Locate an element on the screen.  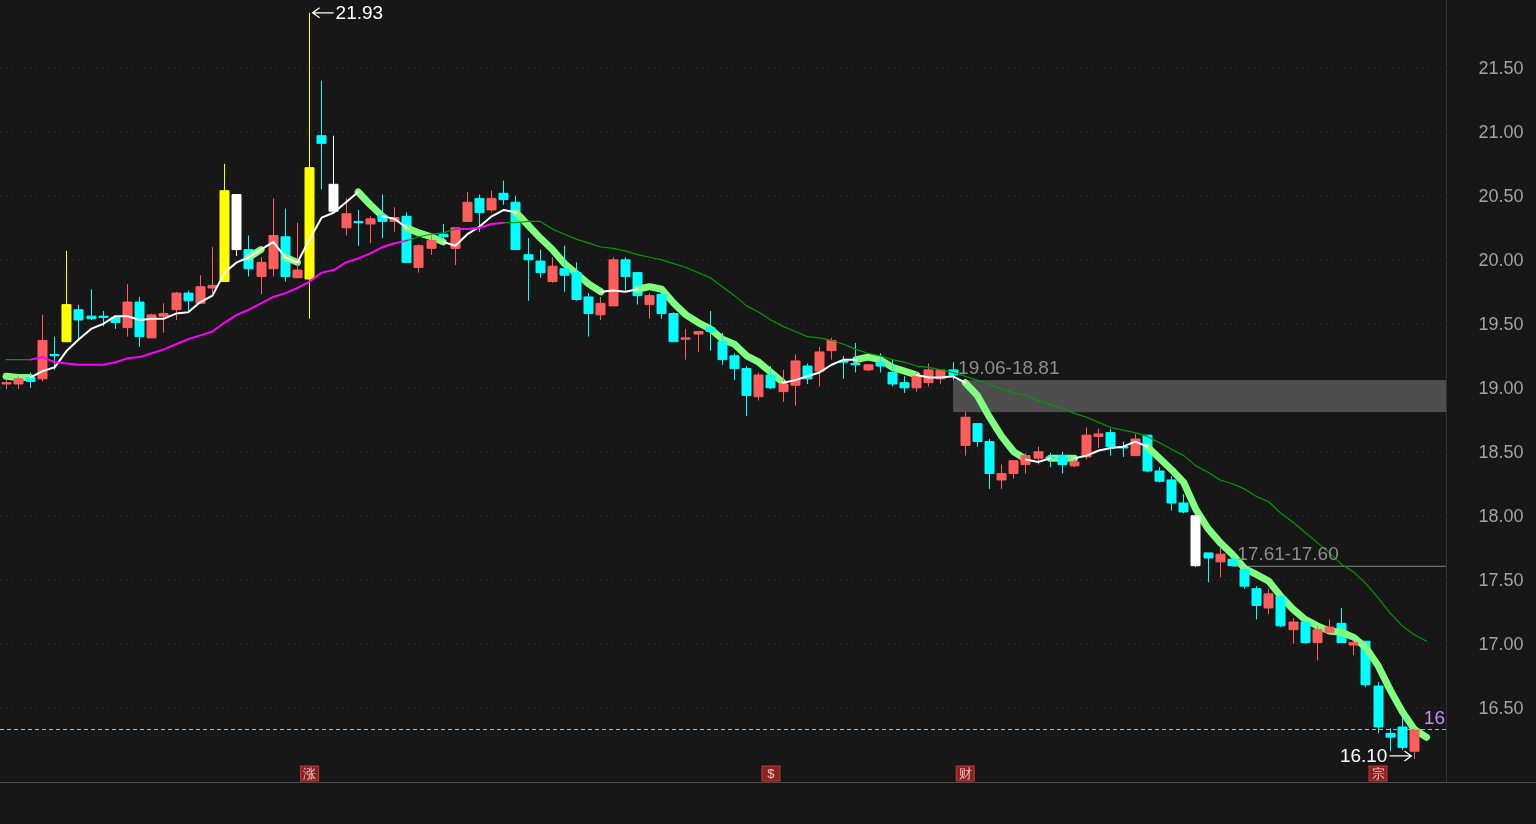
y-tick-label: 17.00 is located at coordinates (1501, 643).